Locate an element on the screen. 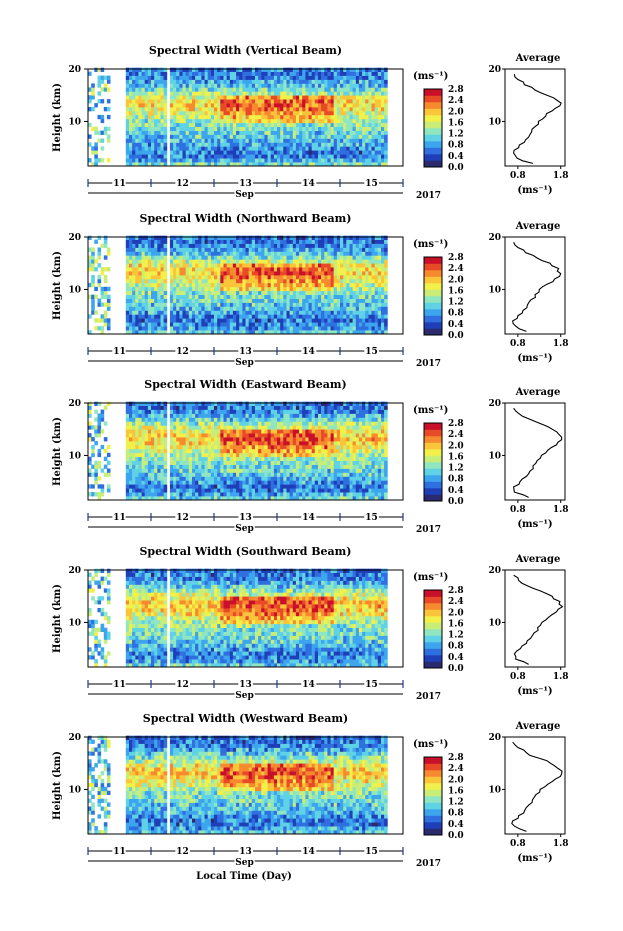 The height and width of the screenshot is (931, 623). profile-y-tick-label: 10 is located at coordinates (494, 290).